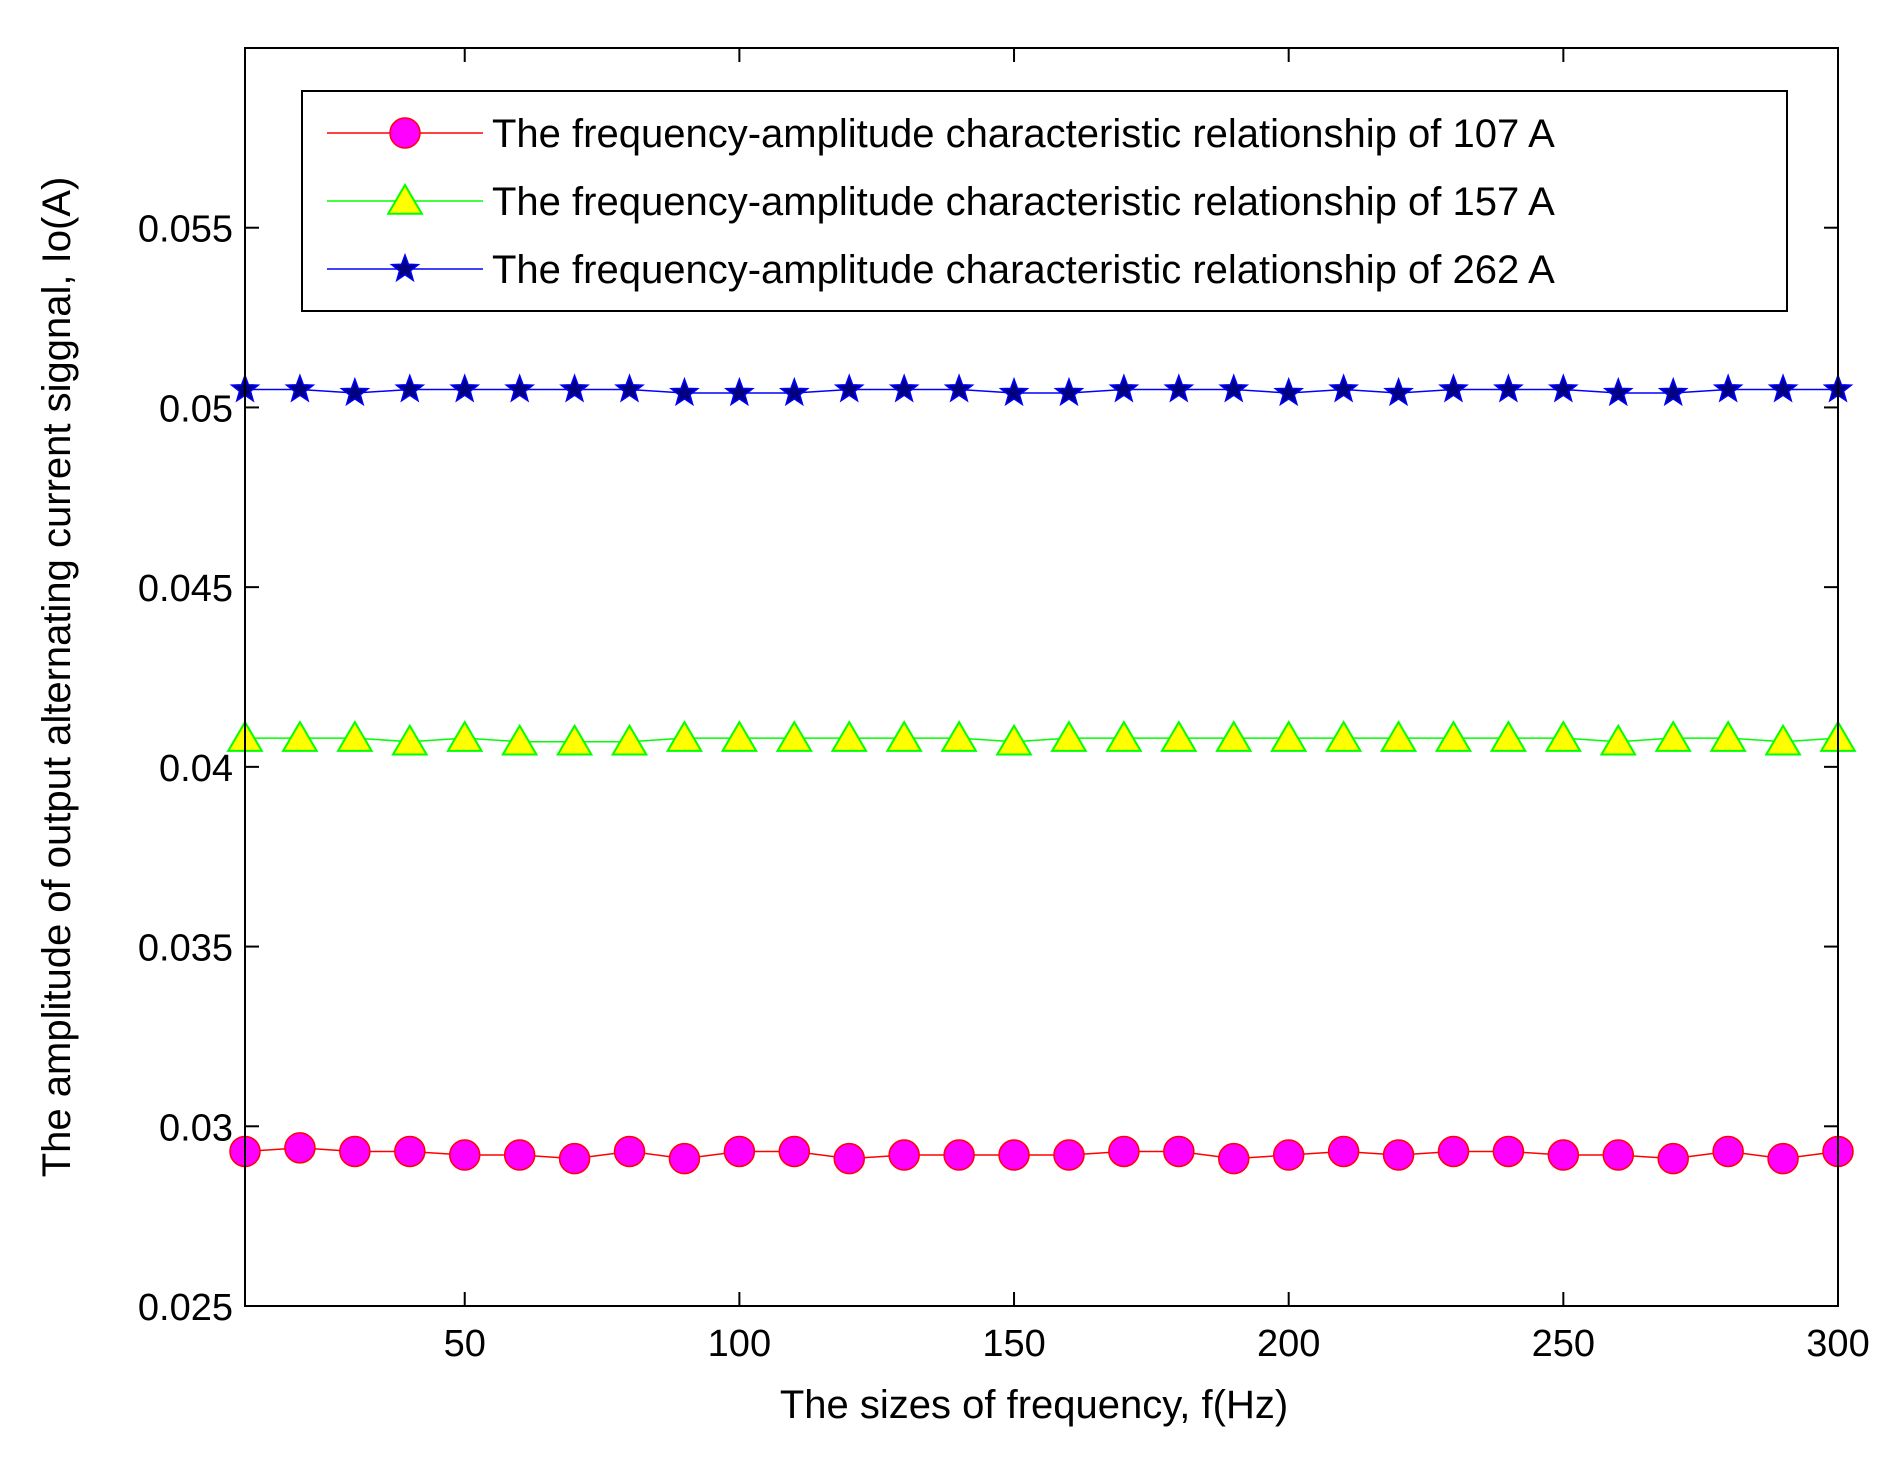 The height and width of the screenshot is (1459, 1899). What do you see at coordinates (1288, 1344) in the screenshot?
I see `x-tick-label: 200` at bounding box center [1288, 1344].